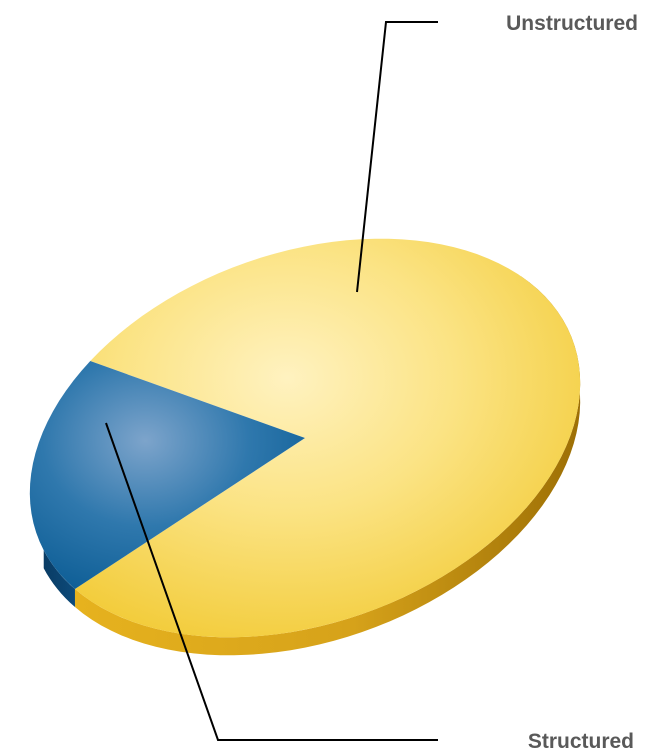 The width and height of the screenshot is (651, 753). Describe the element at coordinates (397, 157) in the screenshot. I see `leader-line-unstructured` at that location.